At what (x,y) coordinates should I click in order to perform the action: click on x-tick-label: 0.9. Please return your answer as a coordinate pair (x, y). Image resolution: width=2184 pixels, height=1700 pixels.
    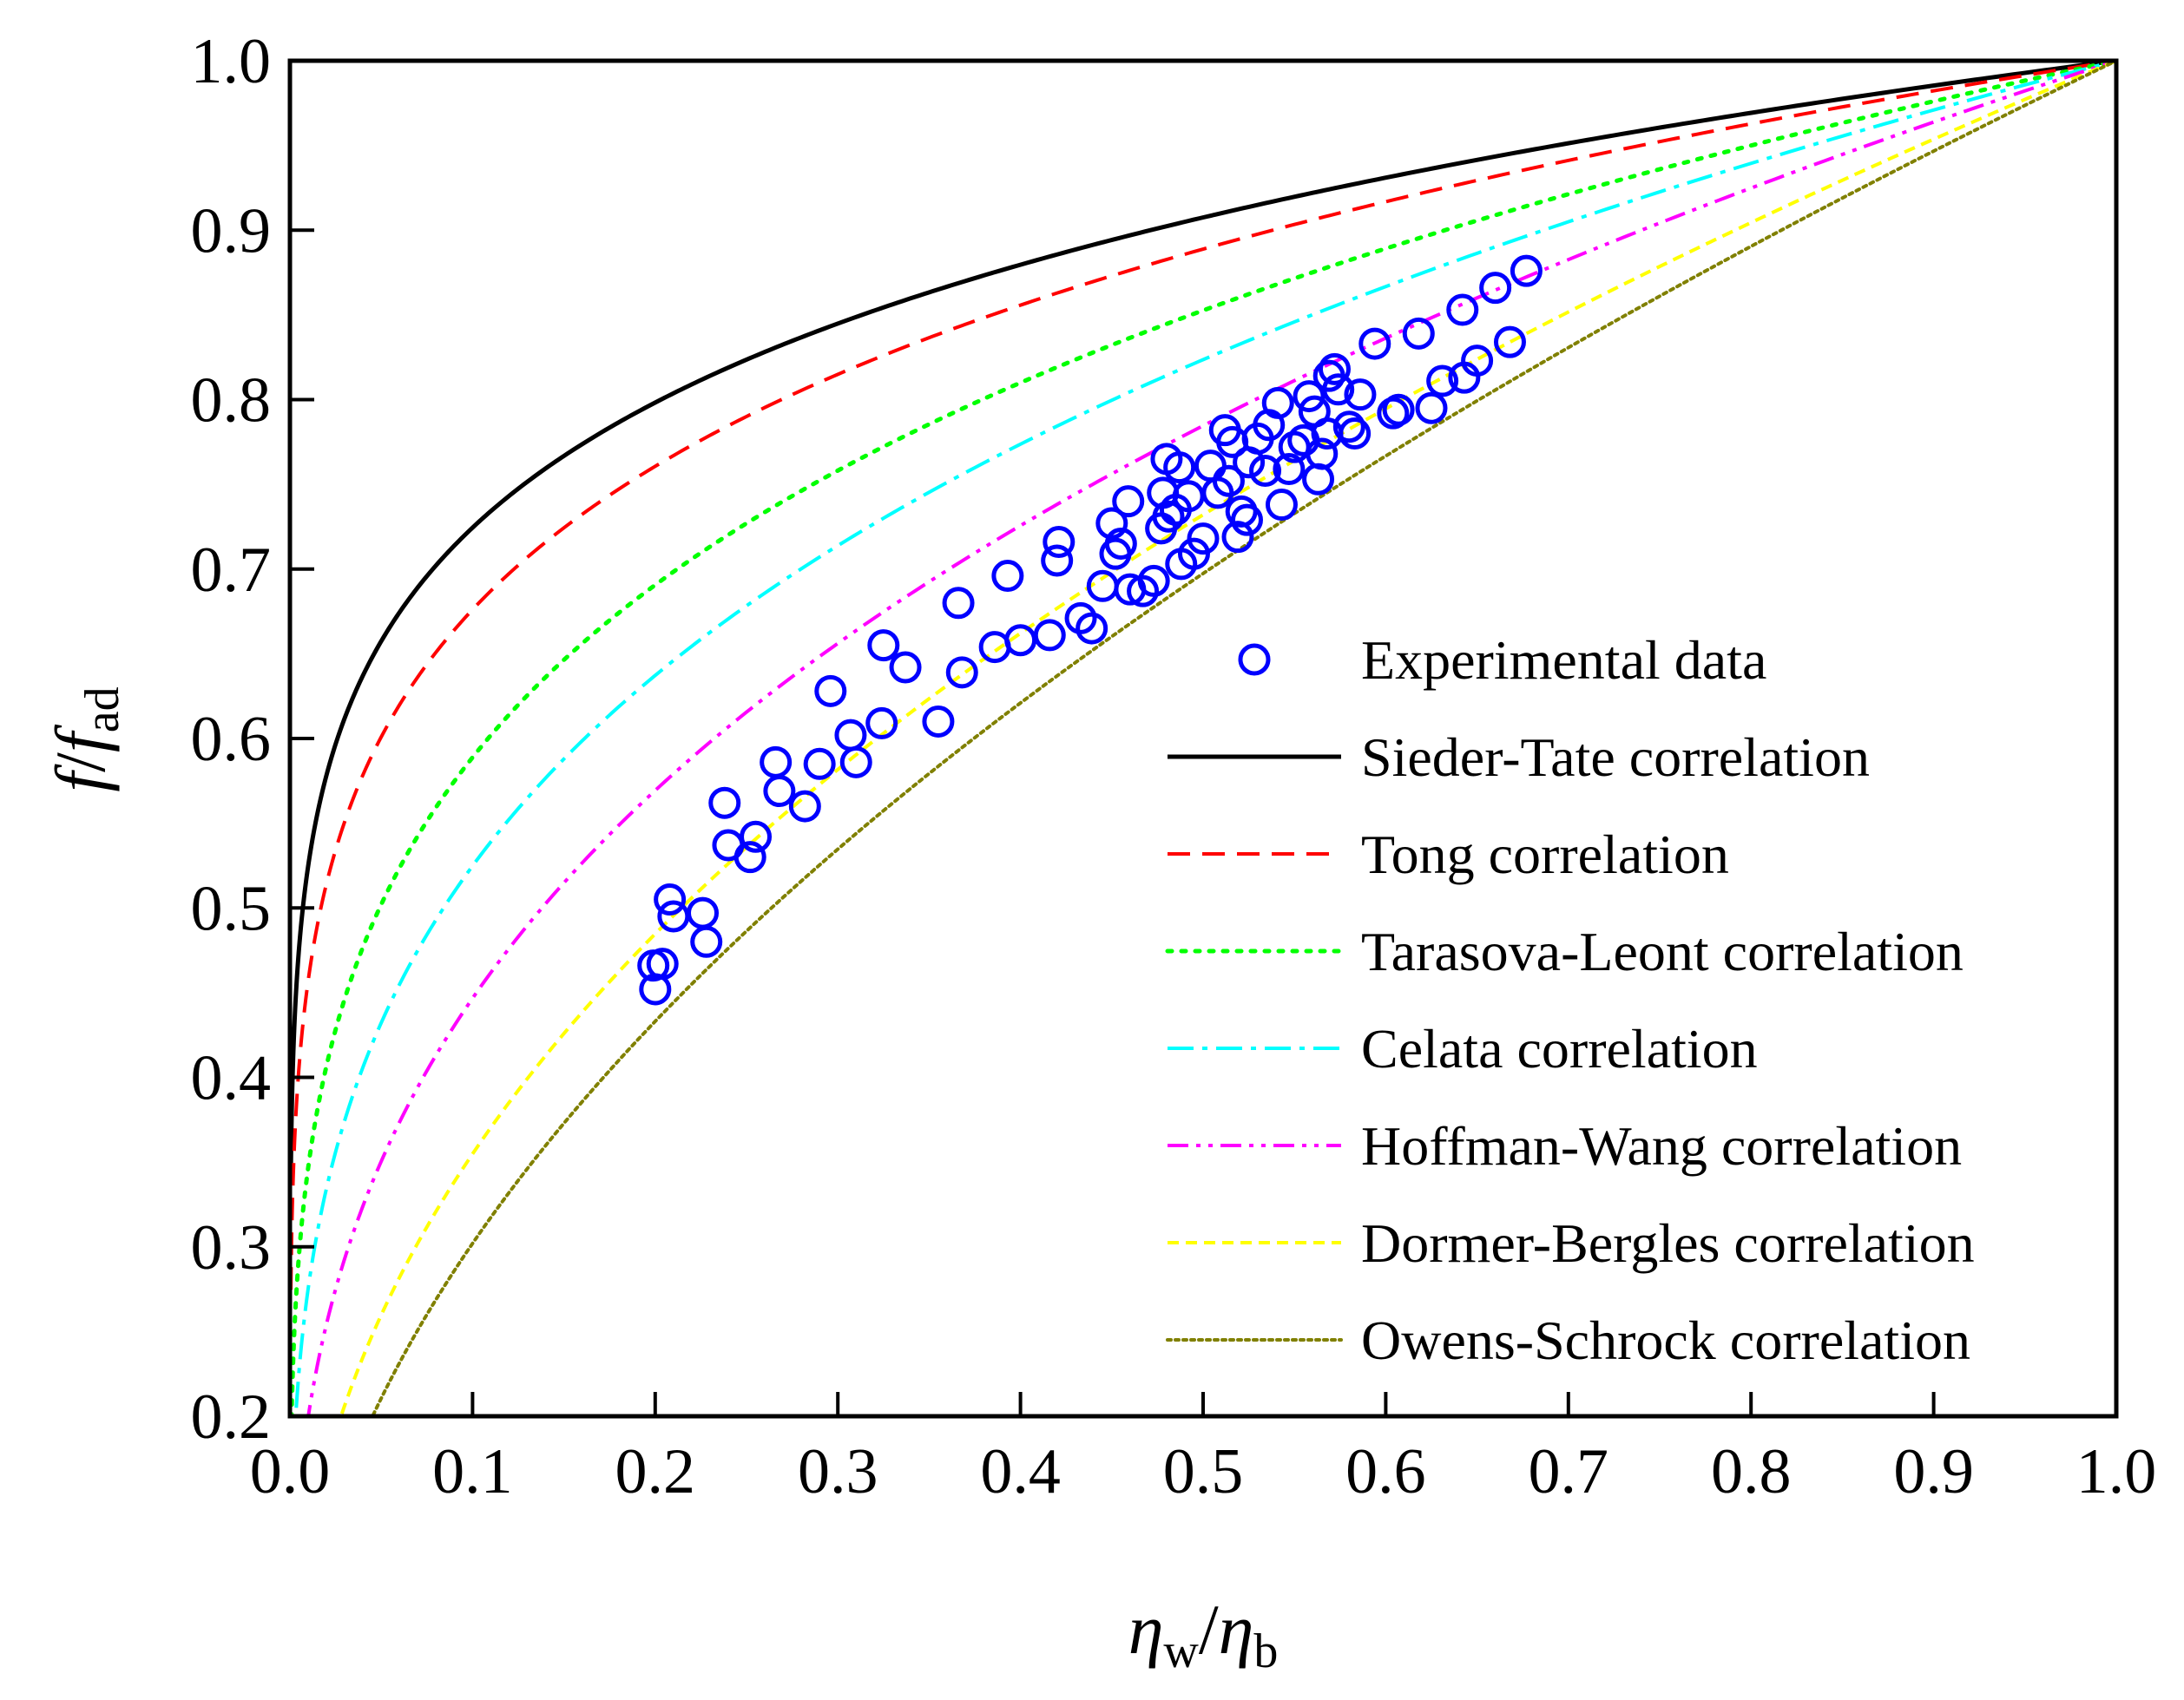
    Looking at the image, I should click on (1933, 1471).